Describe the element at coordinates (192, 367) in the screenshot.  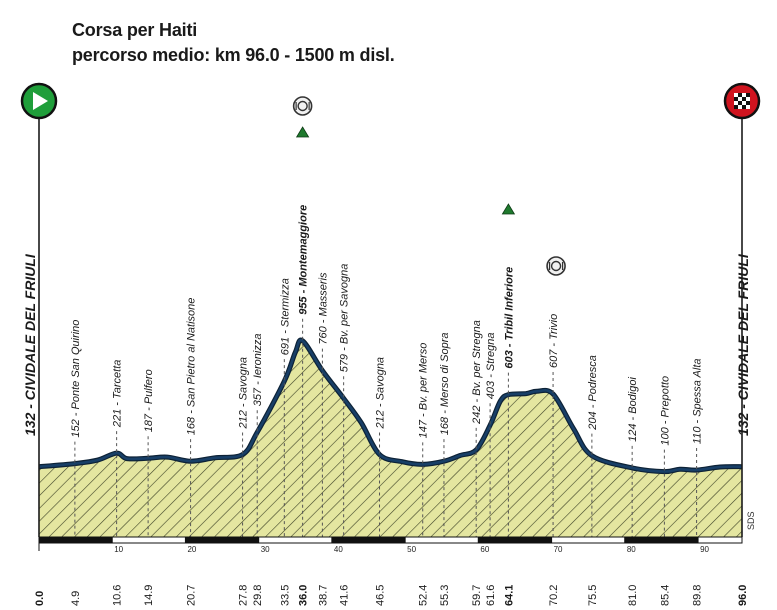
I see `waypoint-label: 168 - San Pietro al Natisone` at that location.